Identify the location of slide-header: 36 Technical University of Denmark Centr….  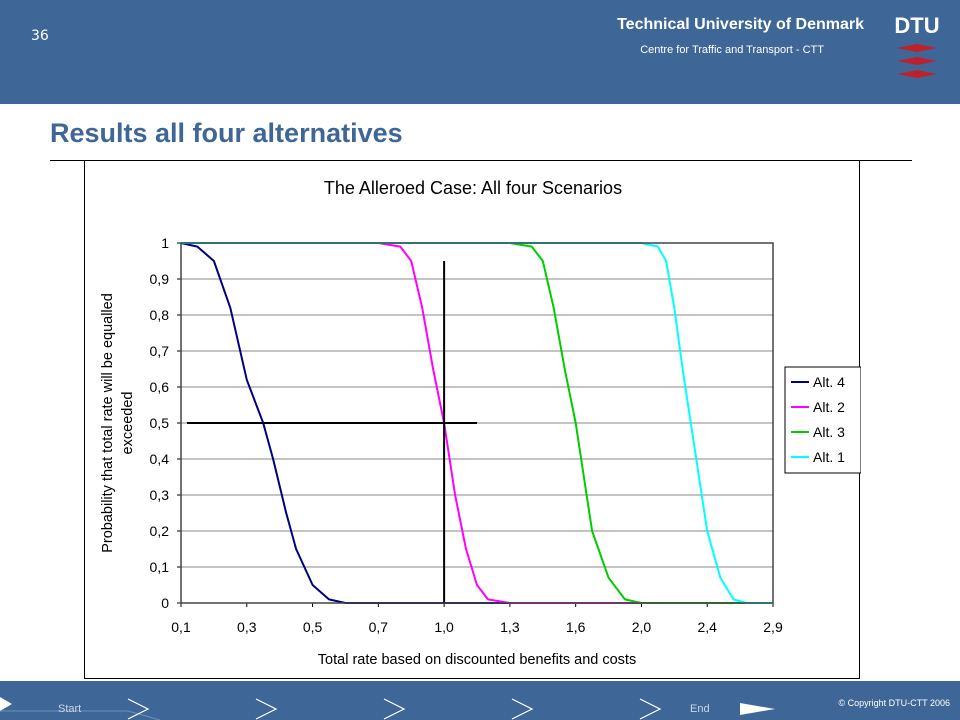
(480, 52).